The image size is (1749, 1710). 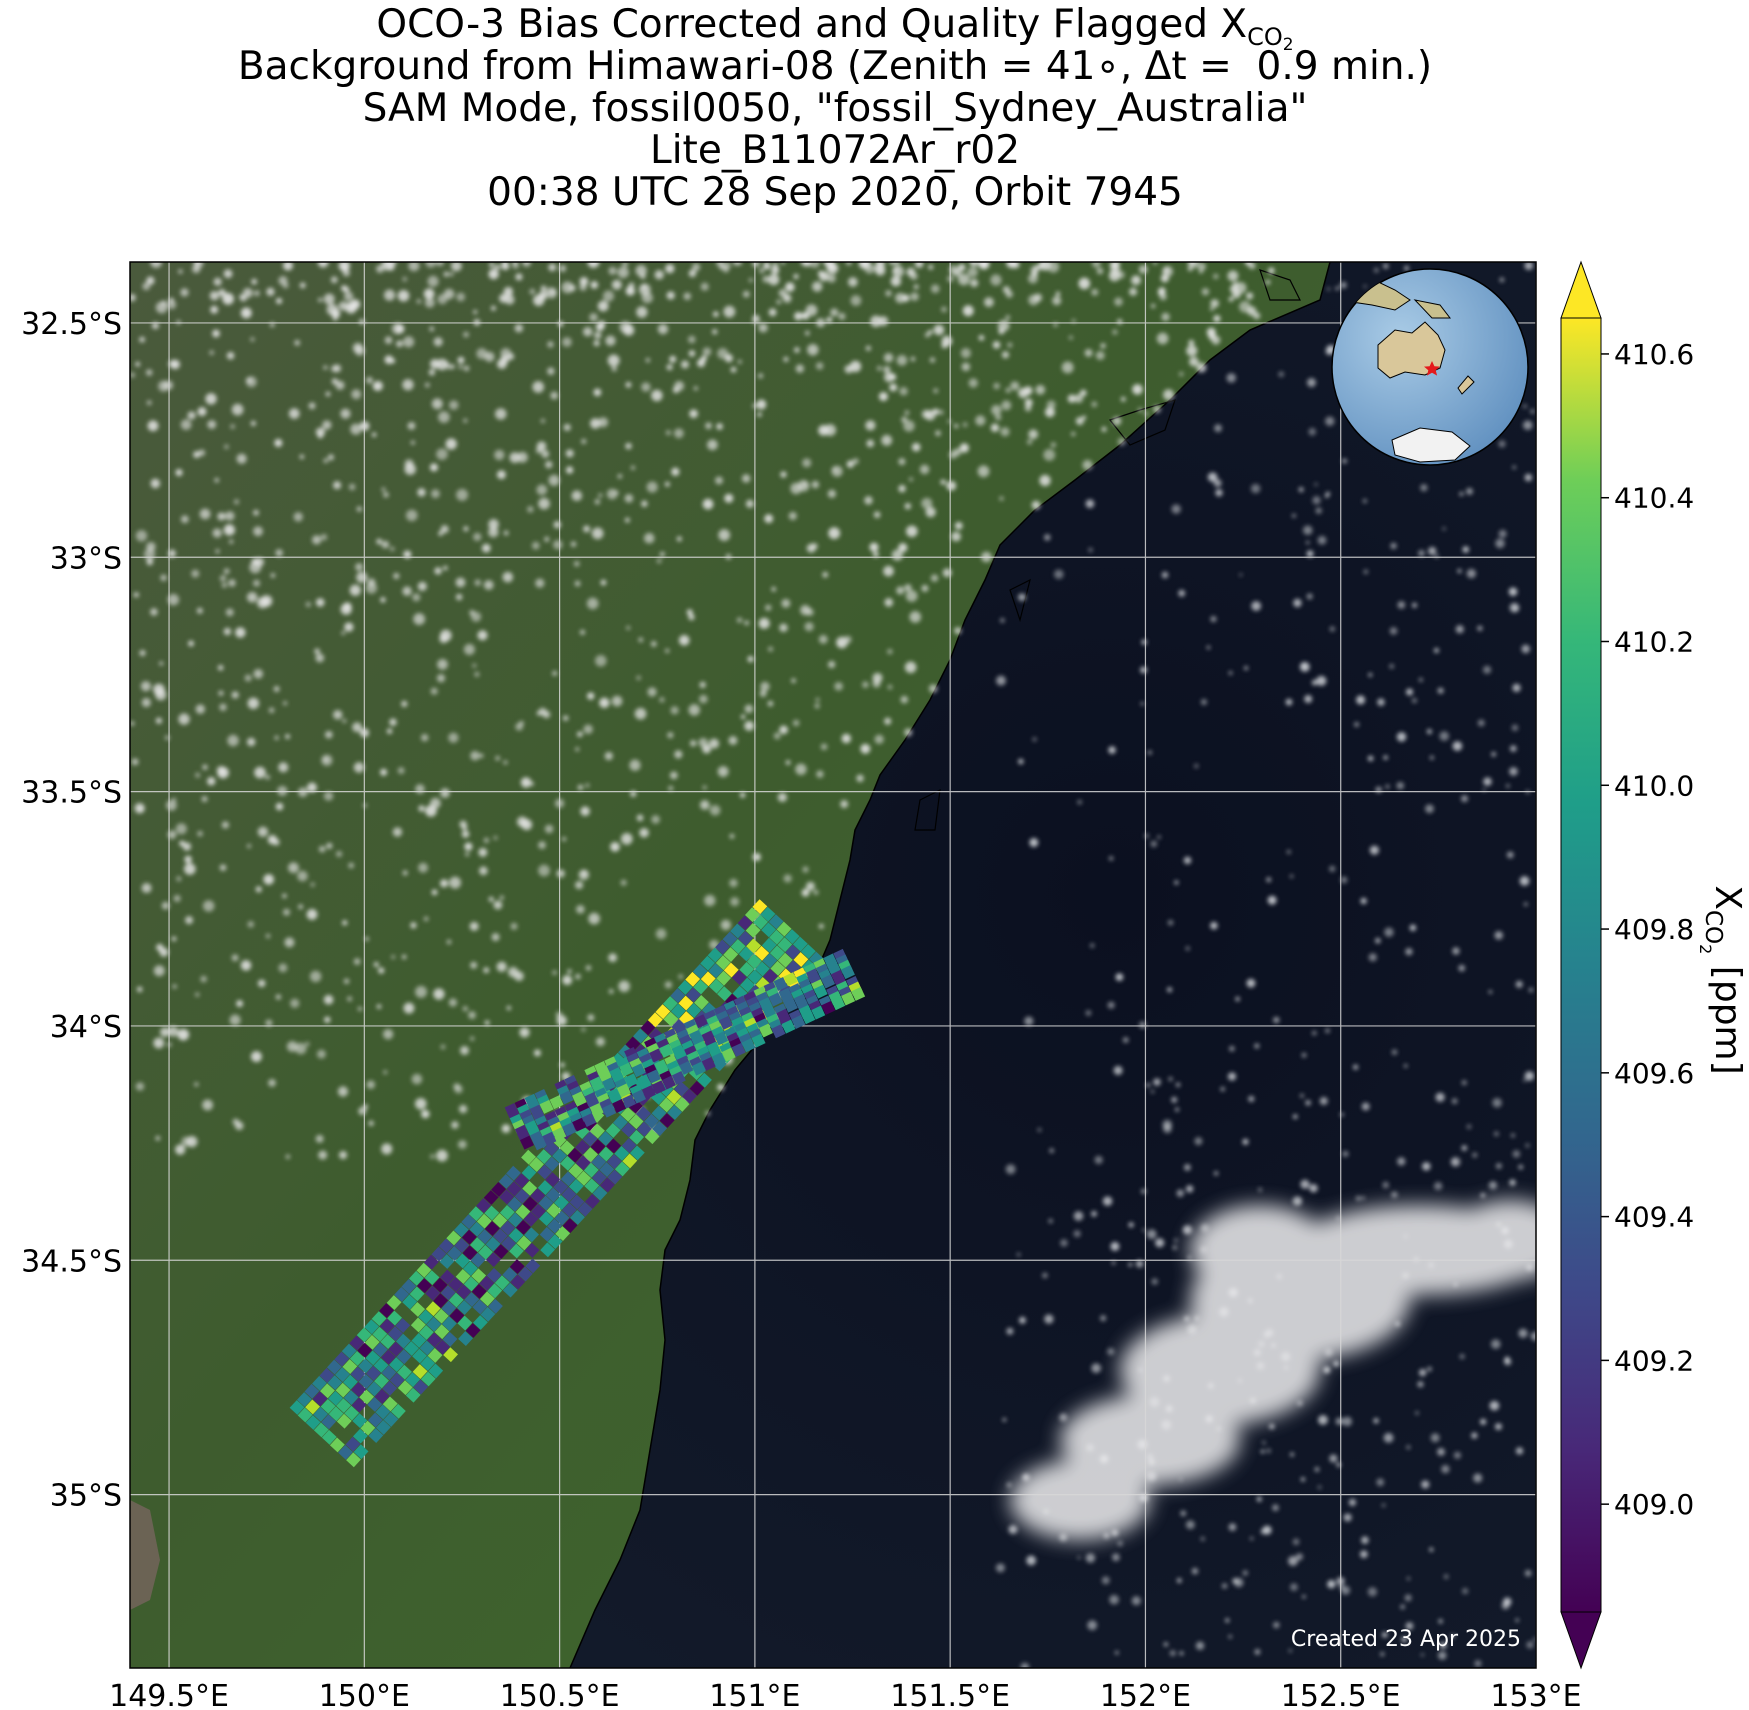 I want to click on globe-new-zealand, so click(x=1466, y=385).